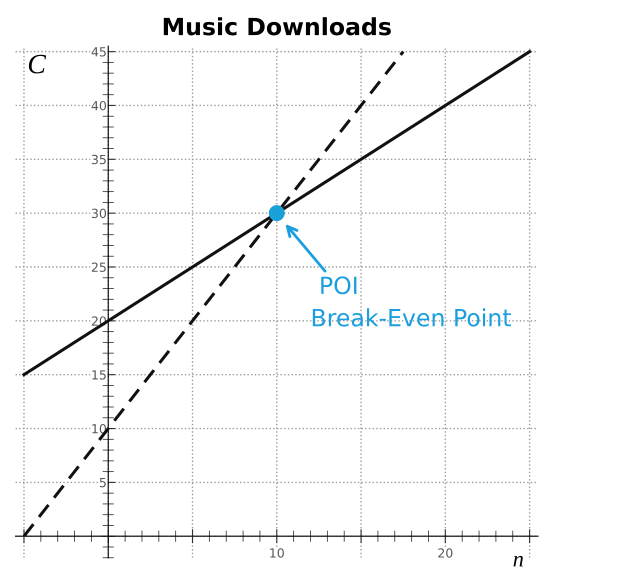 The width and height of the screenshot is (622, 578). What do you see at coordinates (37, 64) in the screenshot?
I see `y-axis-title: C` at bounding box center [37, 64].